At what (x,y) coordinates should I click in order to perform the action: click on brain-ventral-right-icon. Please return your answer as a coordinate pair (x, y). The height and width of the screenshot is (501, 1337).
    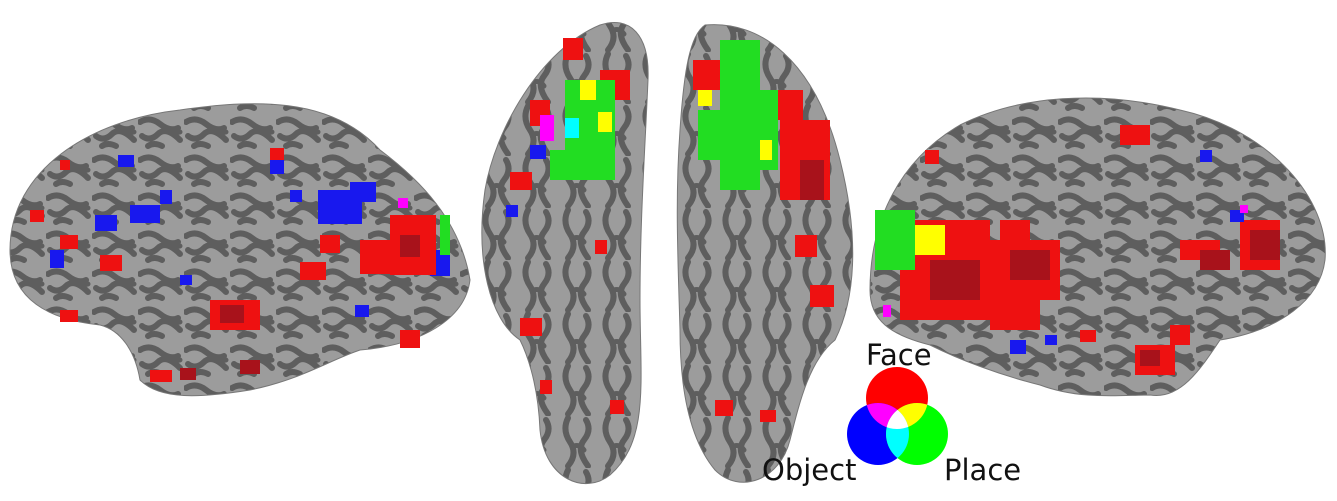
    Looking at the image, I should click on (765, 253).